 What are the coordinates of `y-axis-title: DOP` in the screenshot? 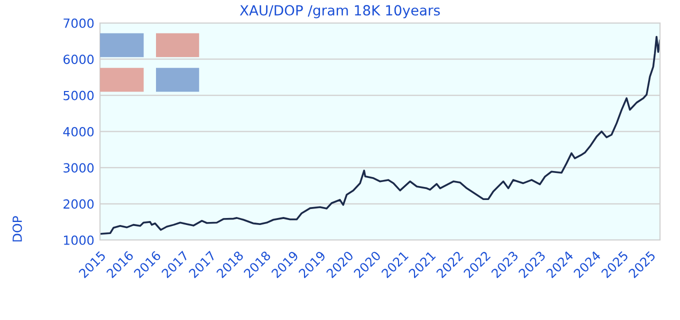 It's located at (17, 229).